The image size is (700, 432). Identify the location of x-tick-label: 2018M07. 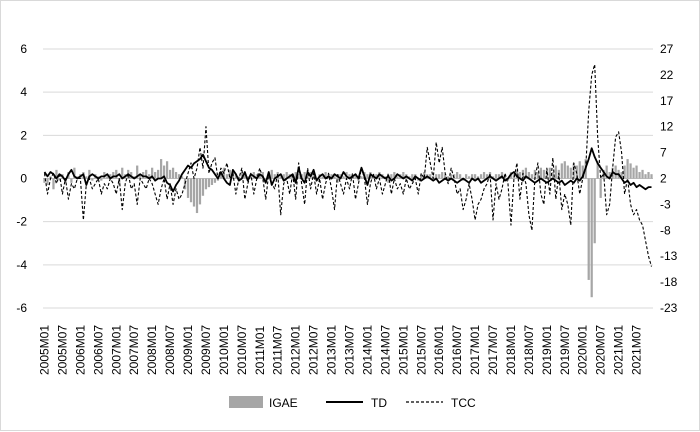
(529, 350).